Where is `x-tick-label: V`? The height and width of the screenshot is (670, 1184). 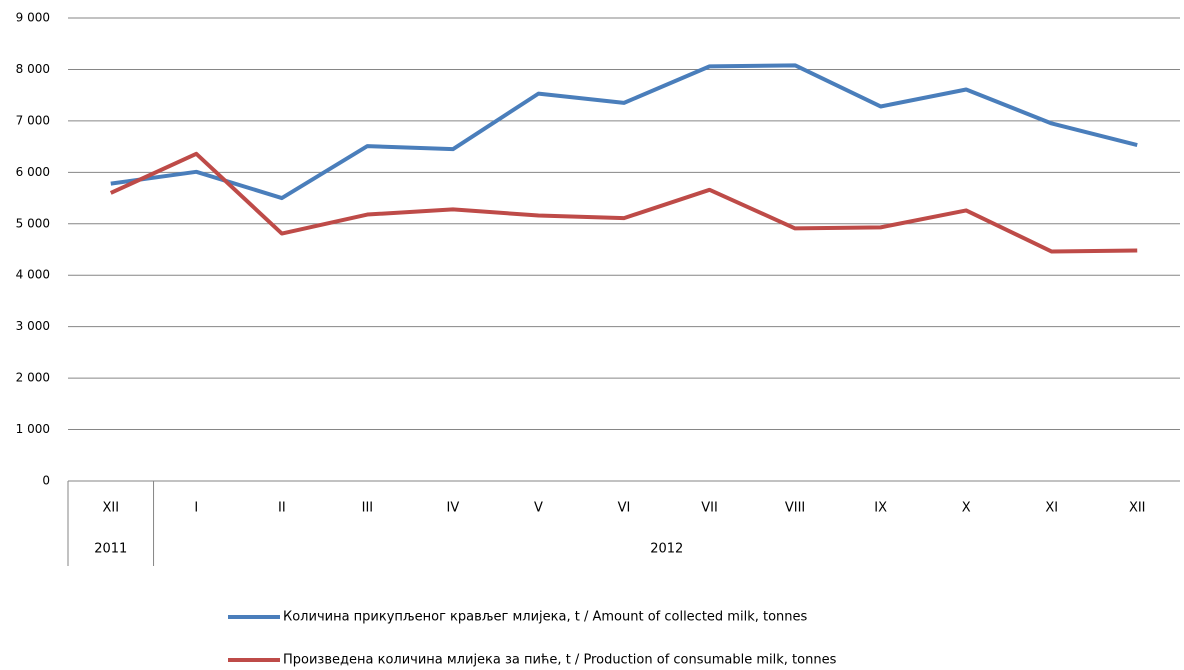
x-tick-label: V is located at coordinates (538, 508).